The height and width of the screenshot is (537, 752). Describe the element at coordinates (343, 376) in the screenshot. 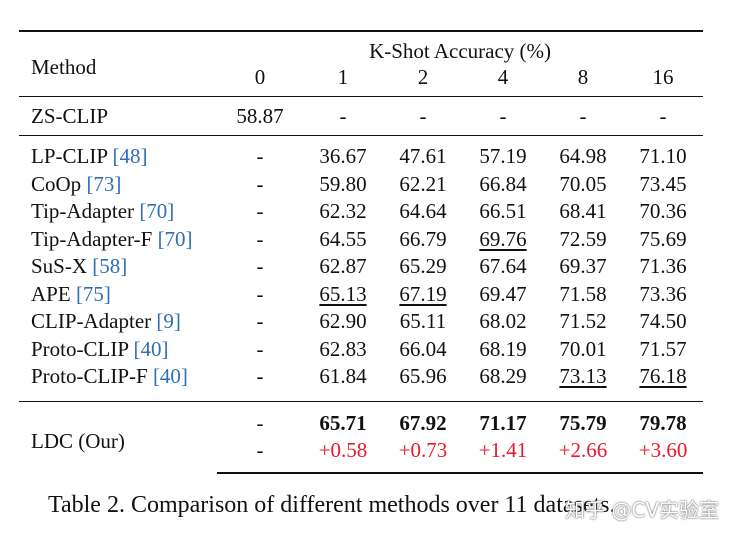

I see `value-cell: 61.84` at that location.